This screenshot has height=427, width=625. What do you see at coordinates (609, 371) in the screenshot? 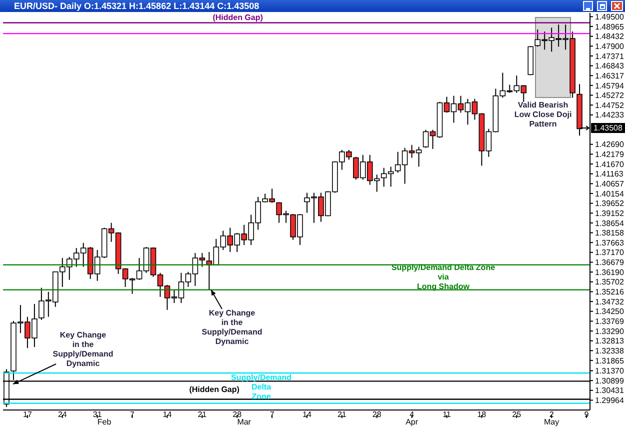
I see `y-tick-label: 1.31370` at bounding box center [609, 371].